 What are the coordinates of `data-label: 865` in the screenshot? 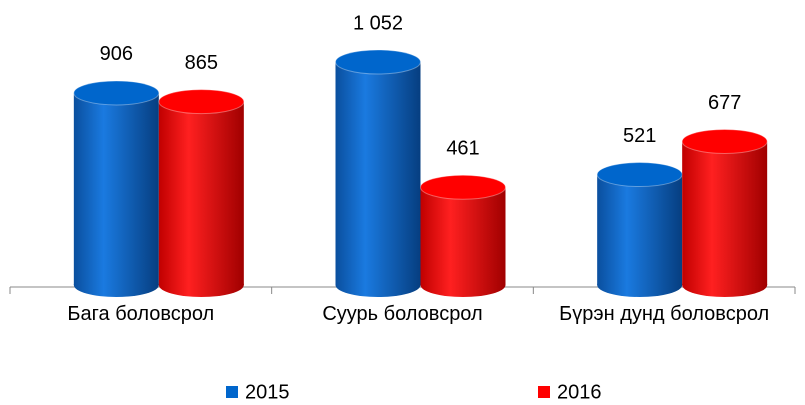 It's located at (201, 63).